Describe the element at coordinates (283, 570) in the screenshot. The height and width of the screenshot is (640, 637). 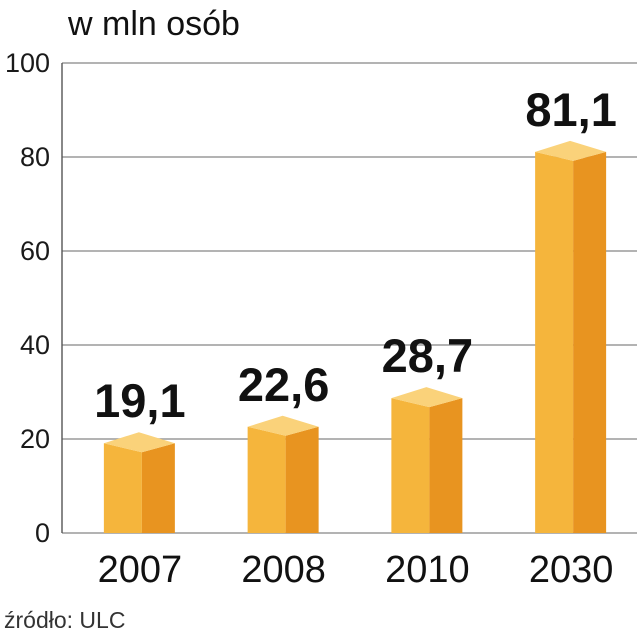
I see `x-category-label: 2008` at that location.